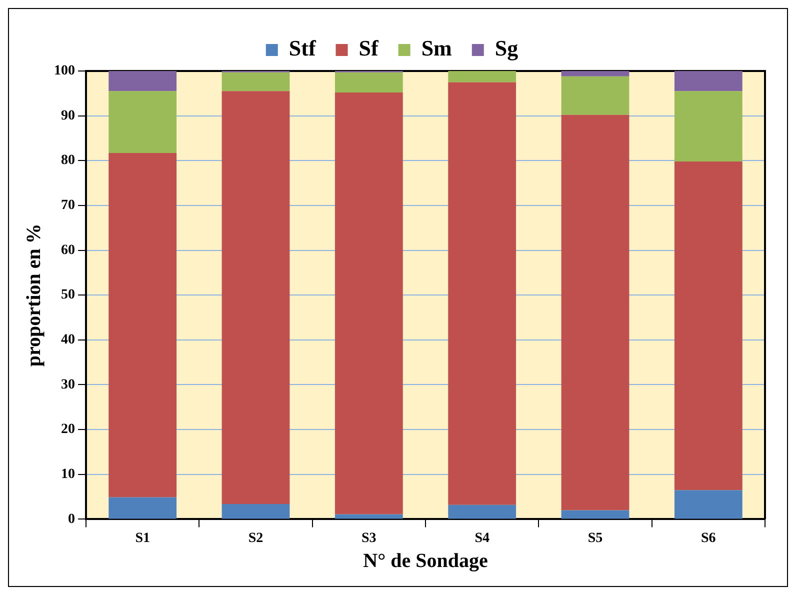  What do you see at coordinates (68, 430) in the screenshot?
I see `y-tick-label: 20` at bounding box center [68, 430].